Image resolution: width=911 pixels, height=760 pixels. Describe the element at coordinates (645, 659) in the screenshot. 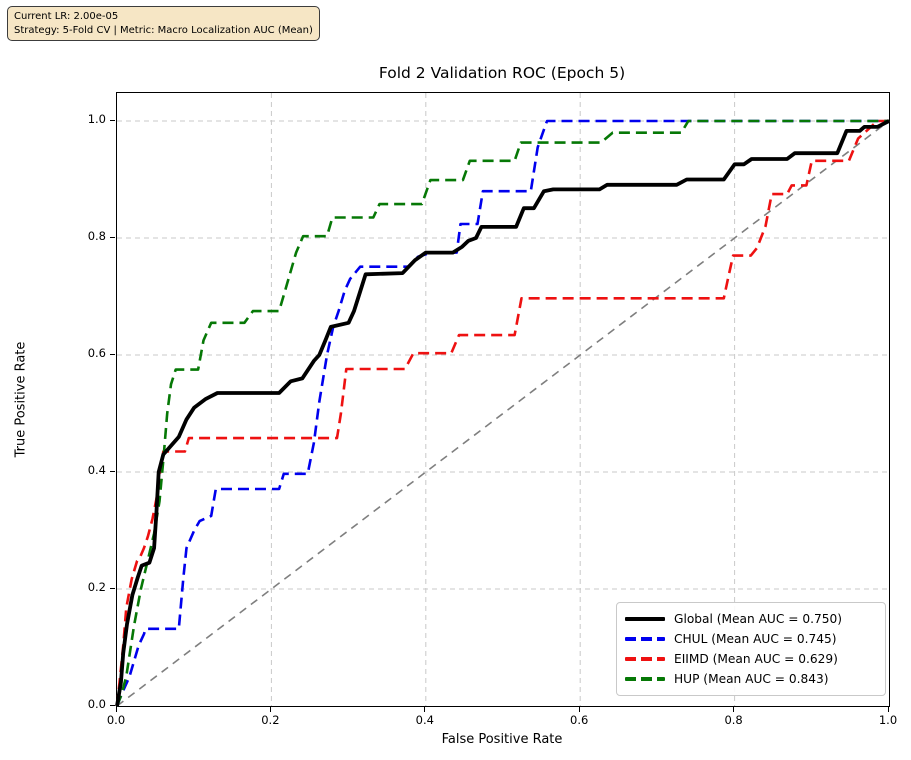

I see `legend-line-sample-eiimd` at that location.